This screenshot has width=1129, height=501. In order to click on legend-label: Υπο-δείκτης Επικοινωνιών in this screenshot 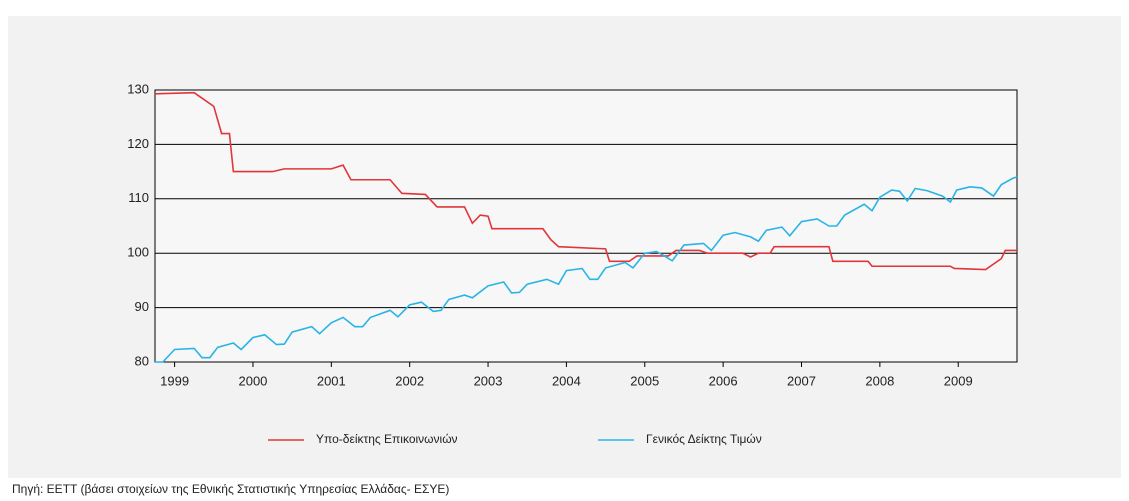, I will do `click(387, 439)`.